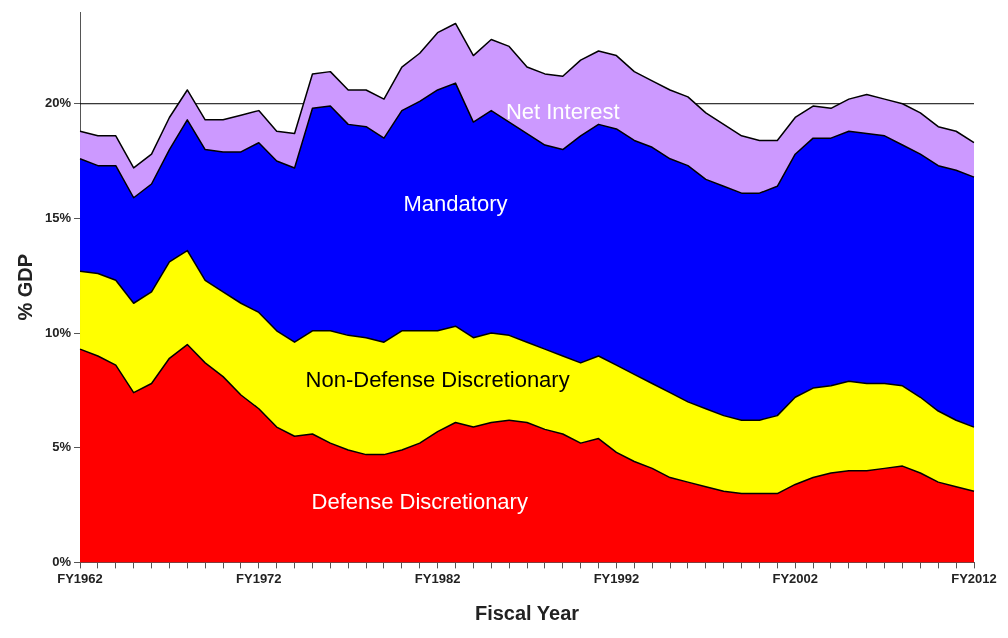 The image size is (1008, 638). I want to click on series-label: Net Interest, so click(562, 111).